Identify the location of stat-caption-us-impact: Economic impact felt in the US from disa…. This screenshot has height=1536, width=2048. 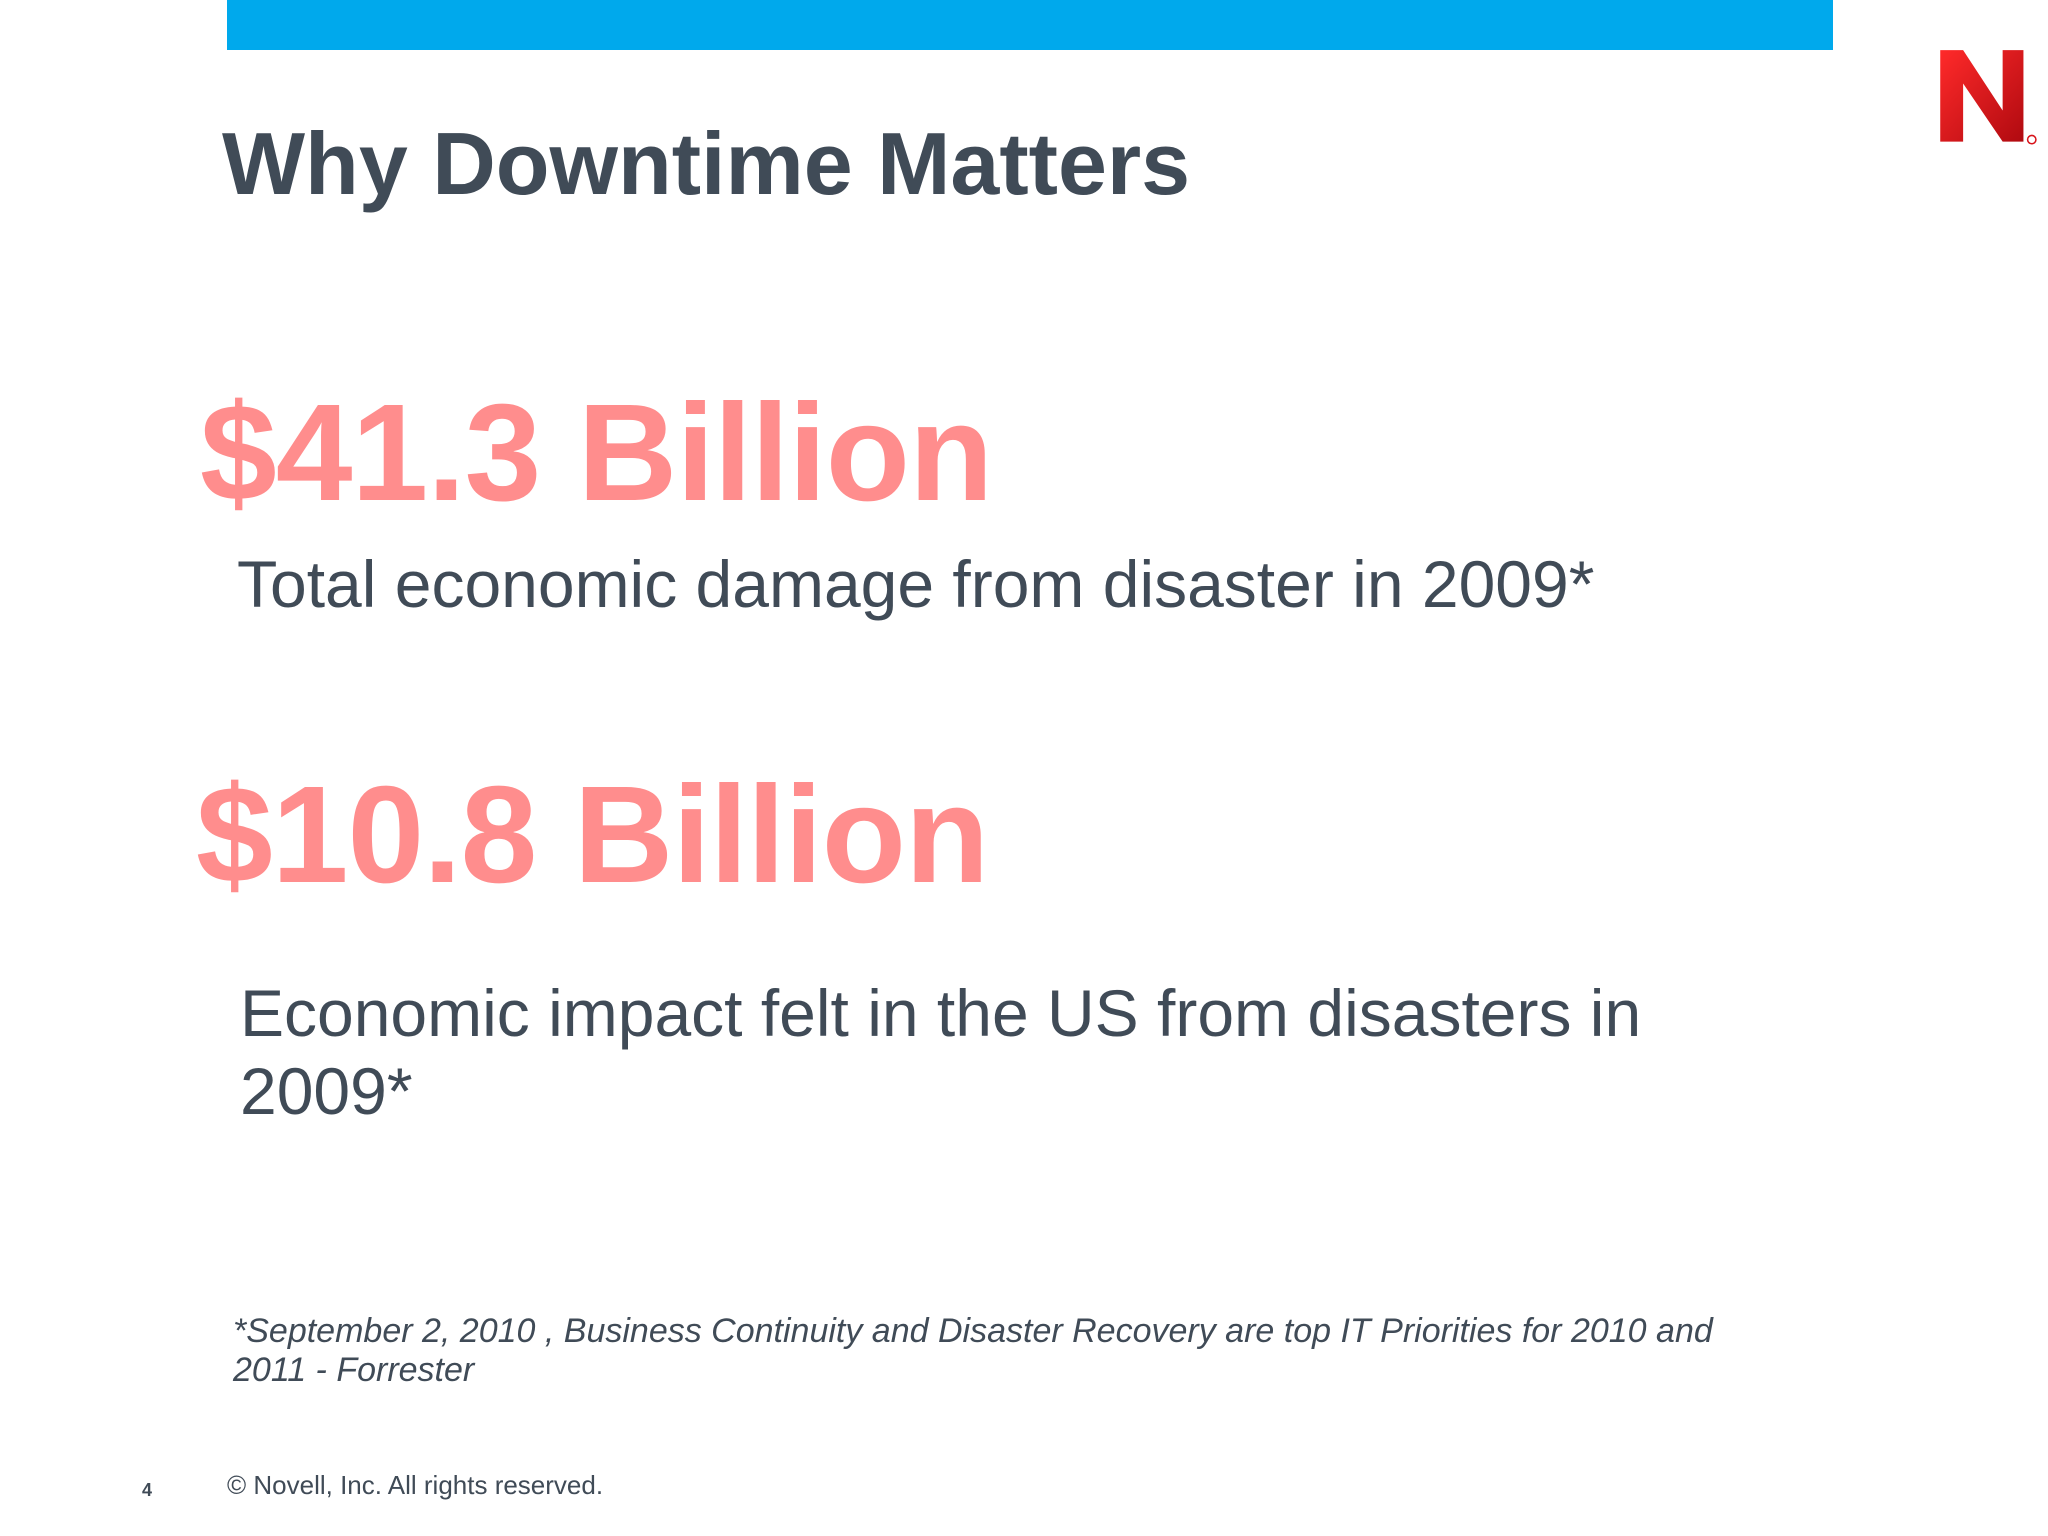
(941, 1052).